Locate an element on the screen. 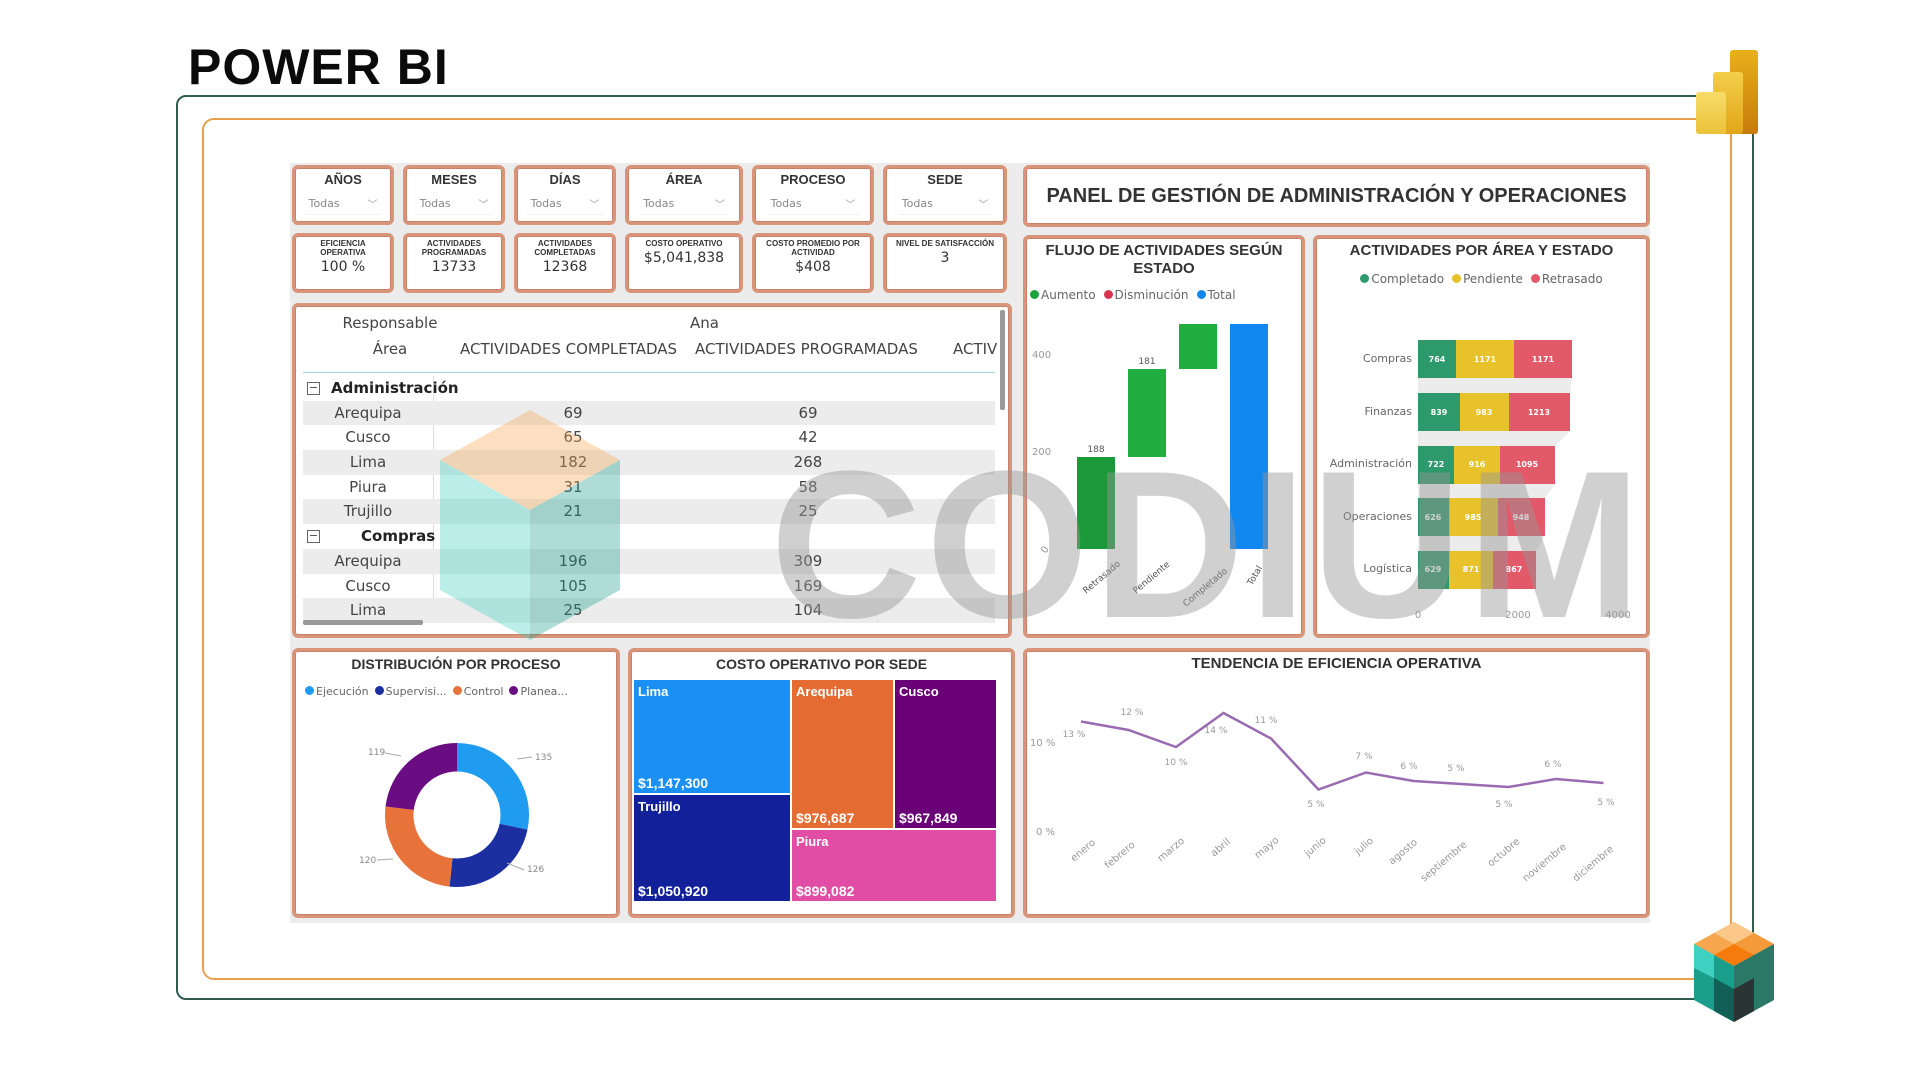 The height and width of the screenshot is (1080, 1920). kpi-actividades-programadas: ACTIVIDADES PROGRAMADAS 13733 is located at coordinates (454, 263).